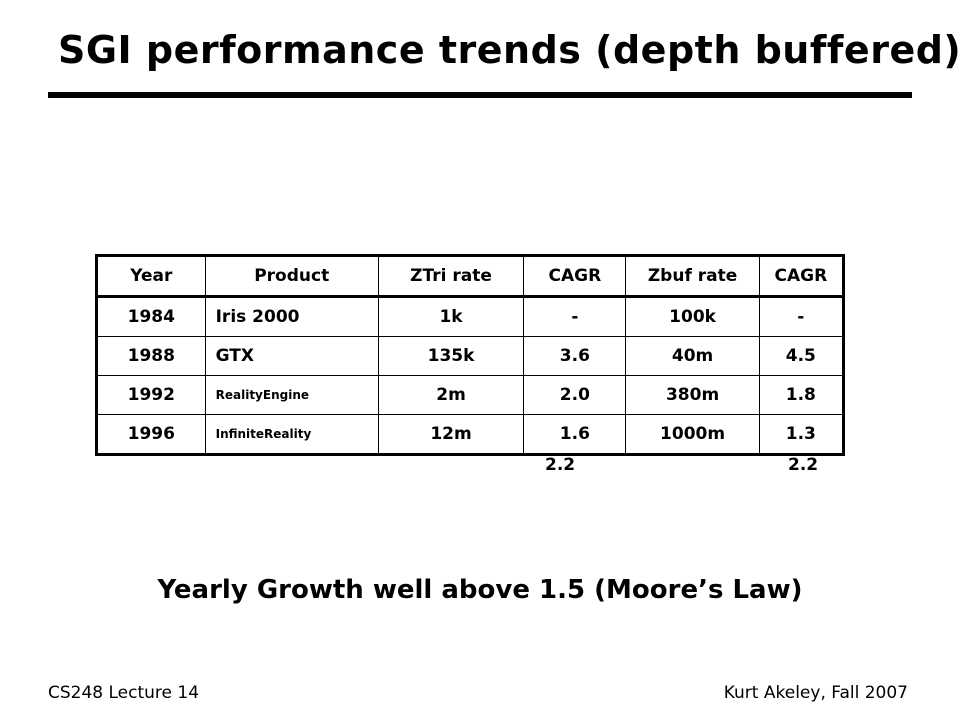 The width and height of the screenshot is (960, 720). Describe the element at coordinates (291, 276) in the screenshot. I see `header-product: Product` at that location.